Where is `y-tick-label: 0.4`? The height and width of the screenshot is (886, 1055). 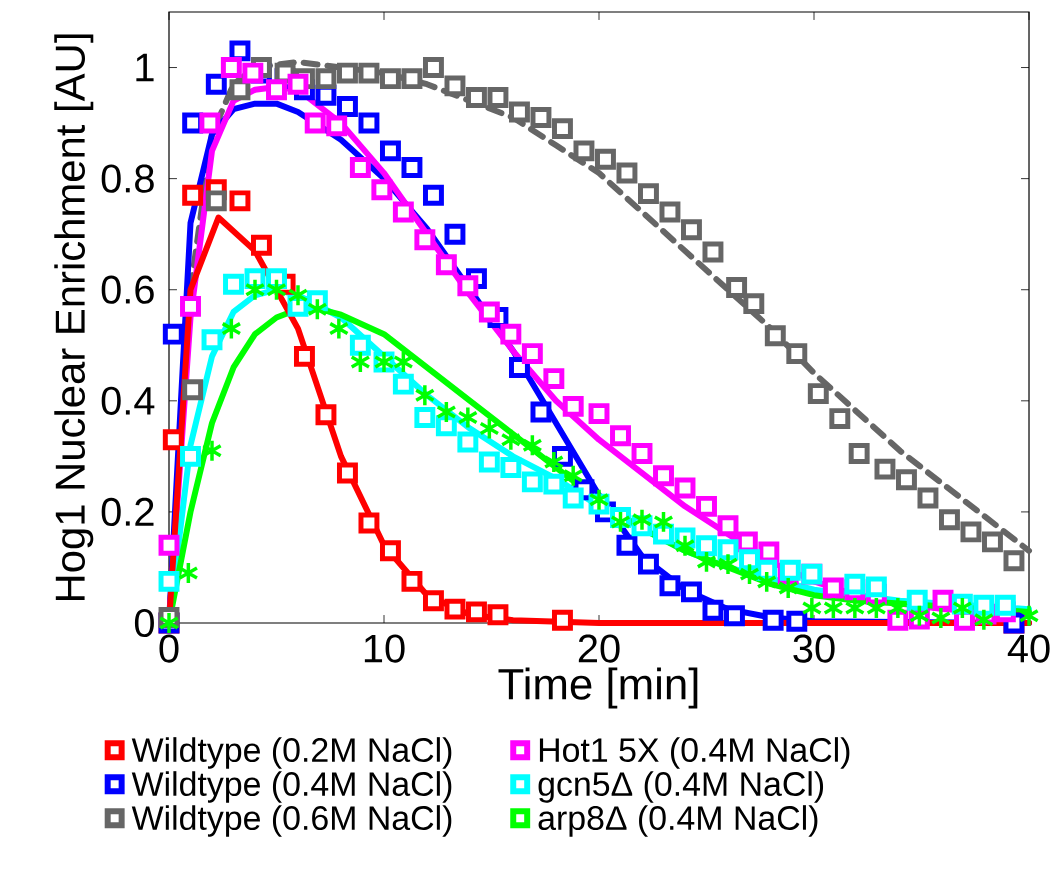
y-tick-label: 0.4 is located at coordinates (128, 400).